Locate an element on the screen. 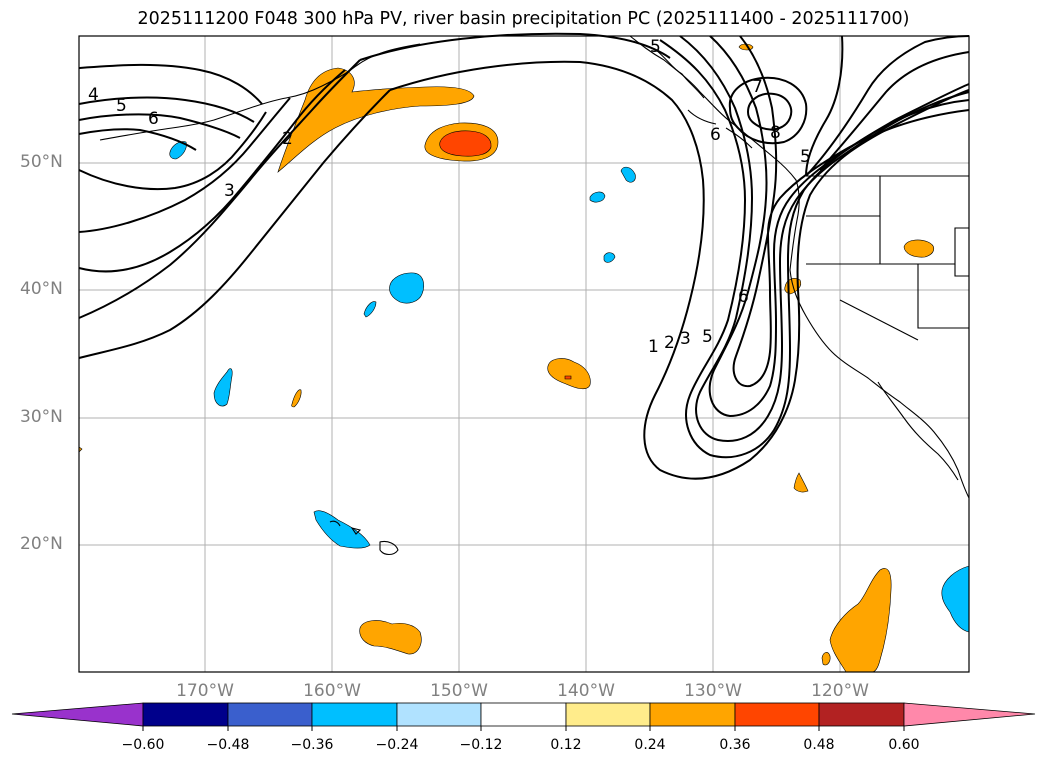 Image resolution: width=1047 pixels, height=765 pixels. lon-label-160w: 160°W is located at coordinates (332, 691).